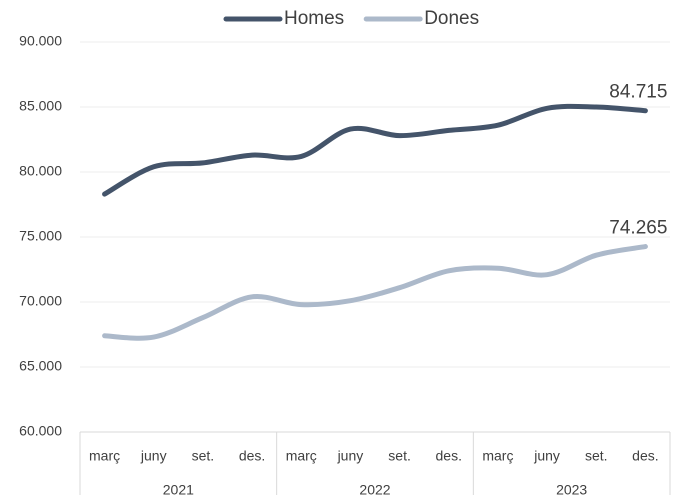  What do you see at coordinates (638, 92) in the screenshot?
I see `data-label: 84.715` at bounding box center [638, 92].